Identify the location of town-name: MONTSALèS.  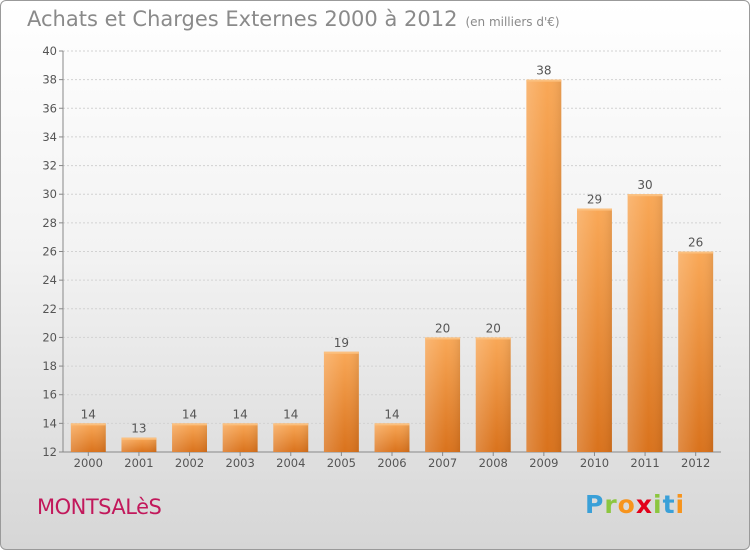
(99, 507).